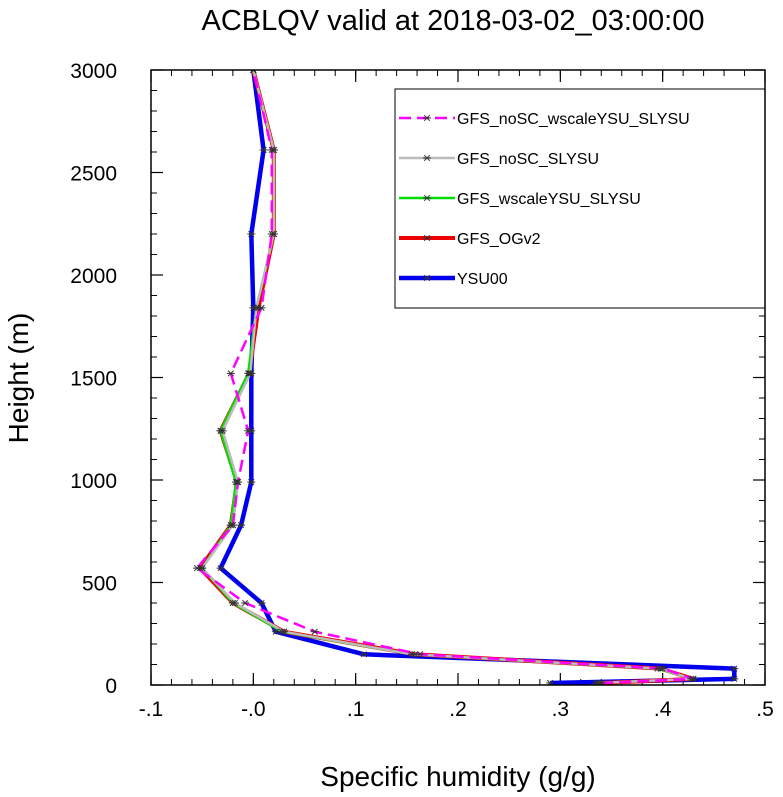 This screenshot has width=783, height=797. What do you see at coordinates (528, 159) in the screenshot?
I see `legend-label-gfs-nosc-slysu: GFS_noSC_SLYSU` at bounding box center [528, 159].